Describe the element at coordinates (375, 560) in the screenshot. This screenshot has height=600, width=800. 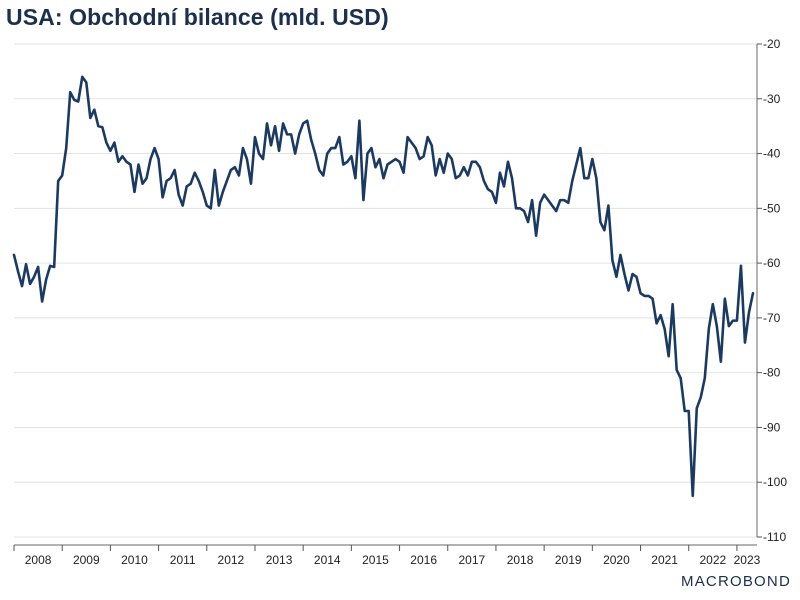
I see `x-tick-label: 2015` at that location.